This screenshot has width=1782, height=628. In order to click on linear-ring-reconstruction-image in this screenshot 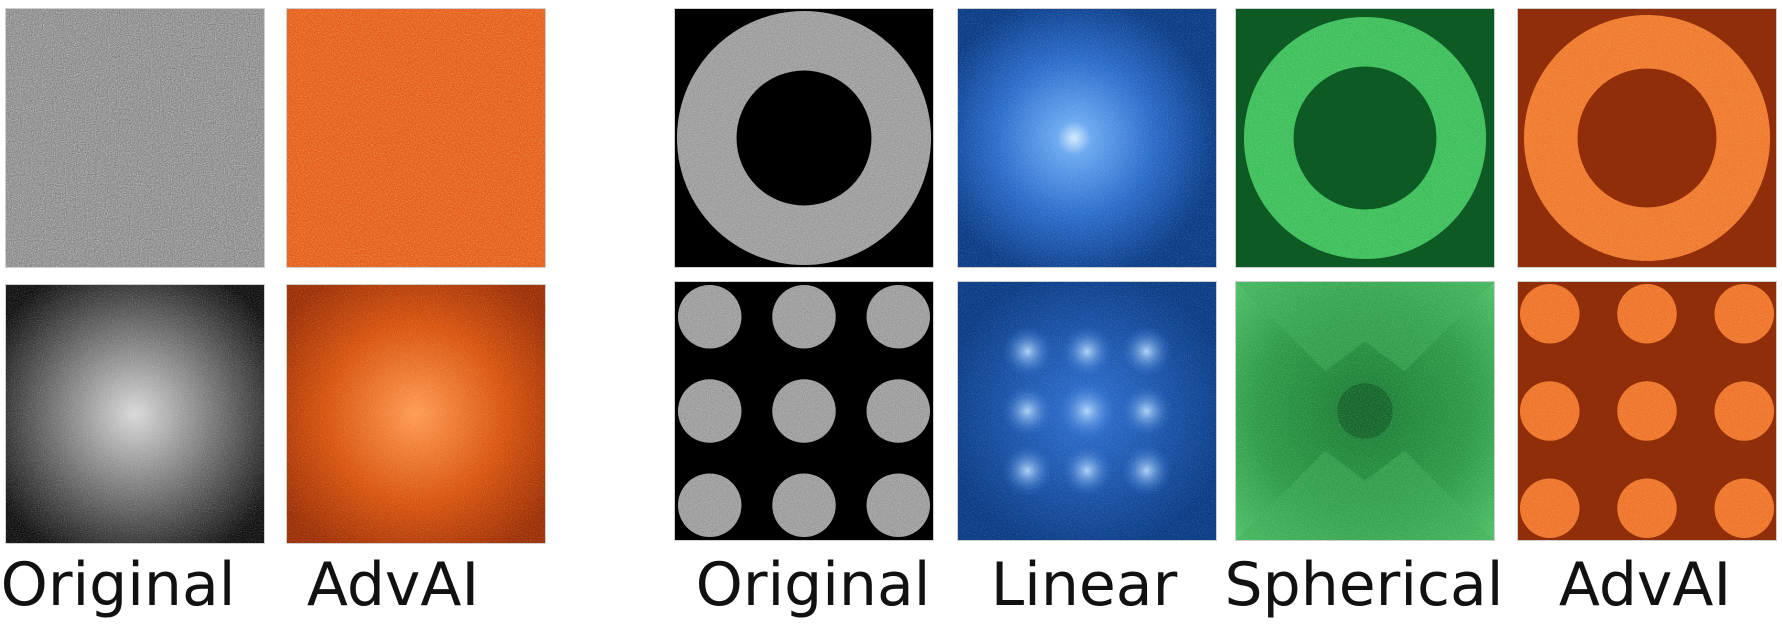, I will do `click(1087, 138)`.